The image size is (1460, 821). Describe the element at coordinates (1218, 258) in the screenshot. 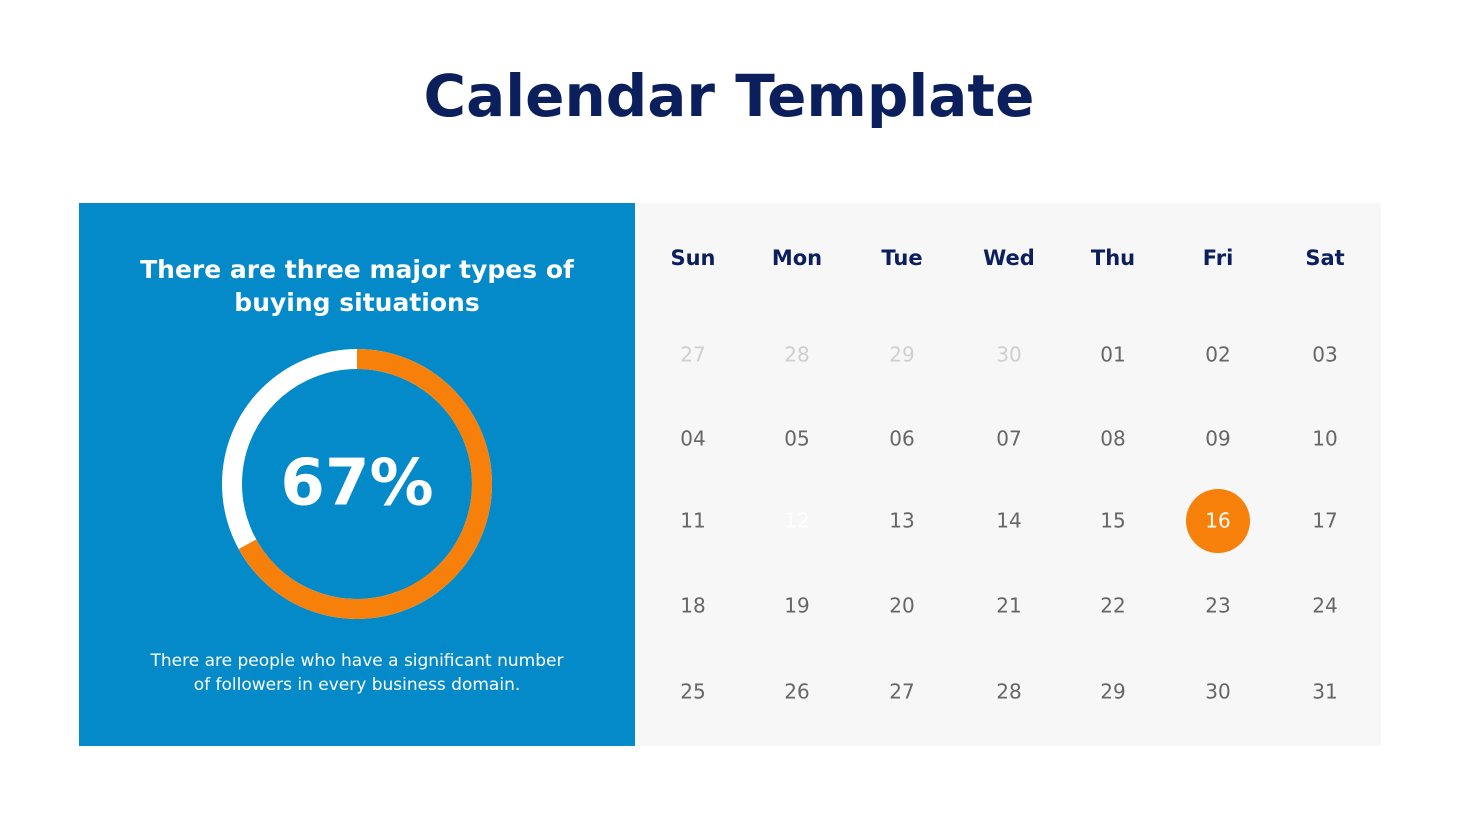

I see `day-header: Fri` at that location.